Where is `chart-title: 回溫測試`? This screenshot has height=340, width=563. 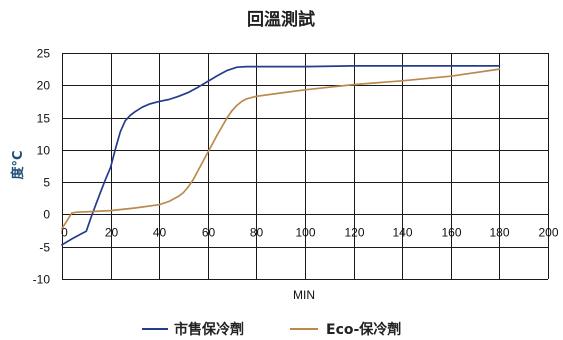
chart-title: 回溫測試 is located at coordinates (281, 19).